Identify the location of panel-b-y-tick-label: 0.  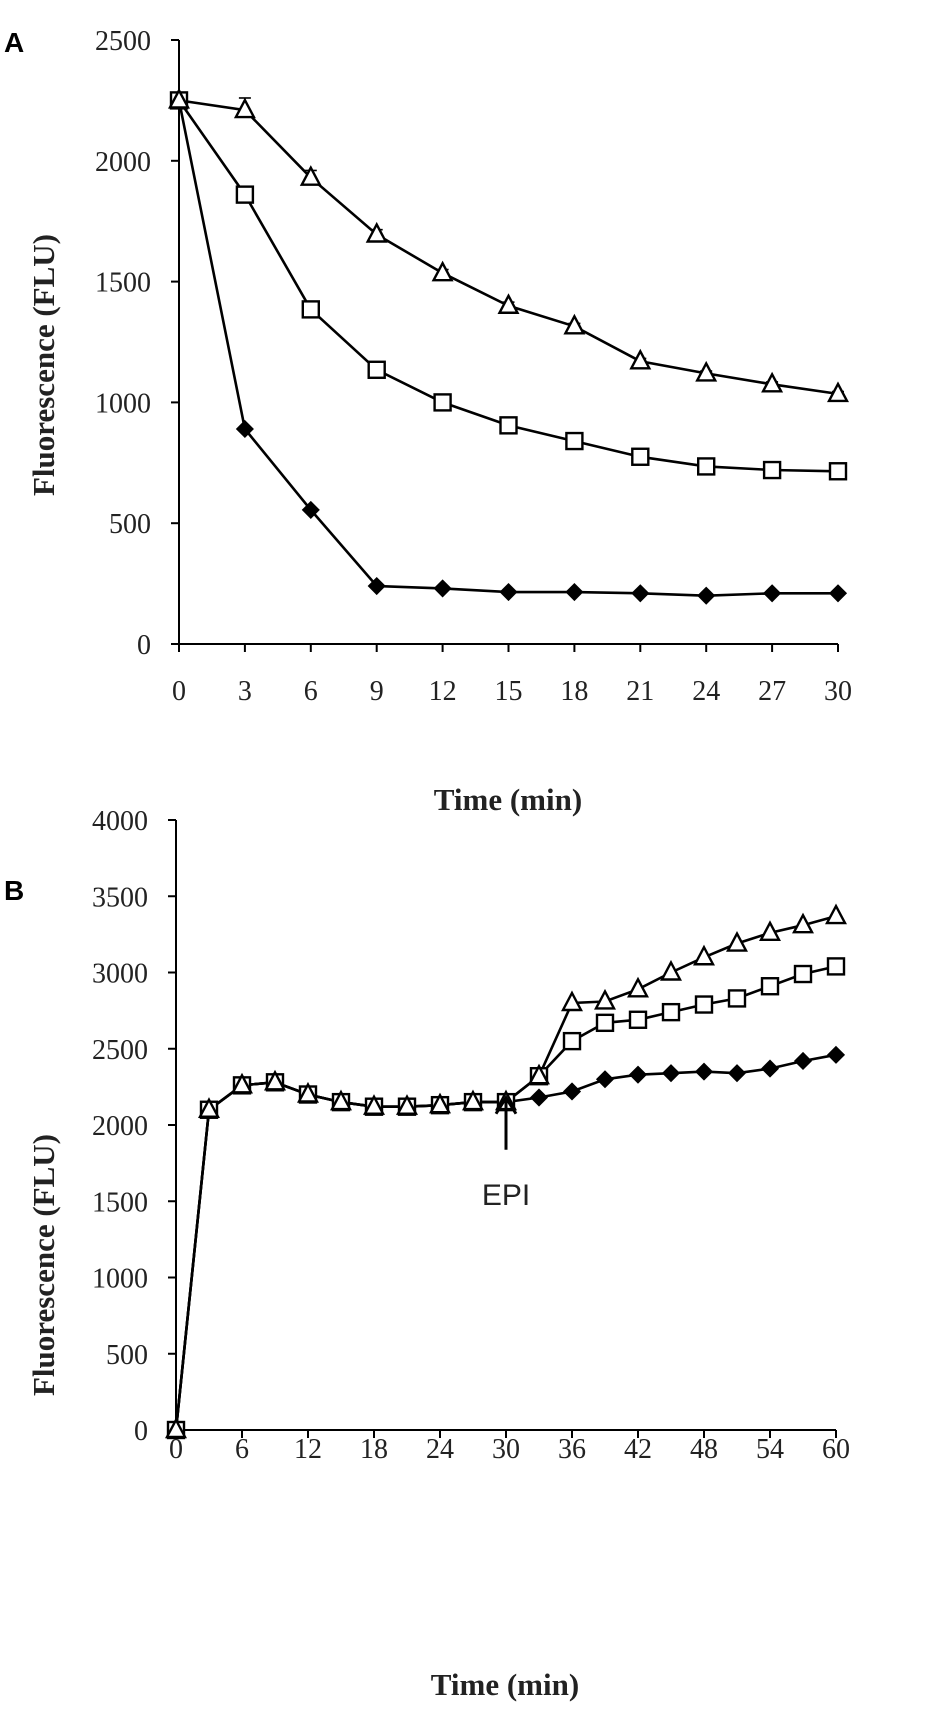
(141, 1431).